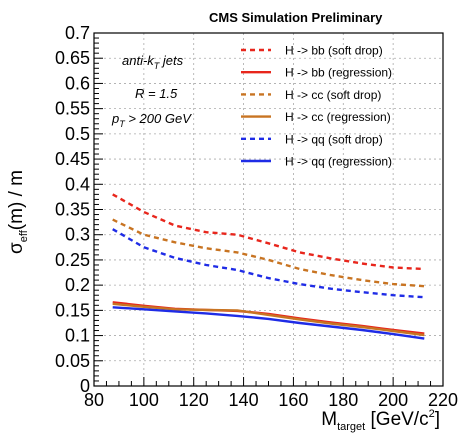 This screenshot has width=461, height=433. What do you see at coordinates (144, 400) in the screenshot?
I see `x-tick-label: 100` at bounding box center [144, 400].